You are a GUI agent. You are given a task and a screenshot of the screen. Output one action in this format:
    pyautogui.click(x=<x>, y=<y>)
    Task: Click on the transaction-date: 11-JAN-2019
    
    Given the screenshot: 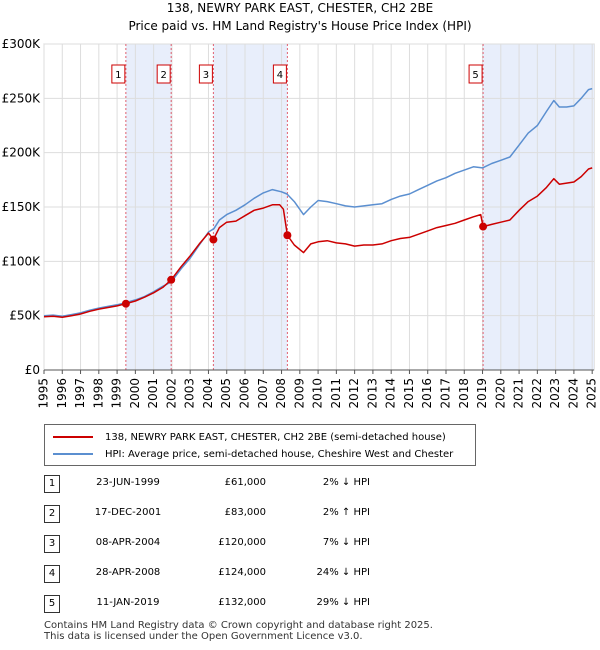 What is the action you would take?
    pyautogui.click(x=128, y=602)
    